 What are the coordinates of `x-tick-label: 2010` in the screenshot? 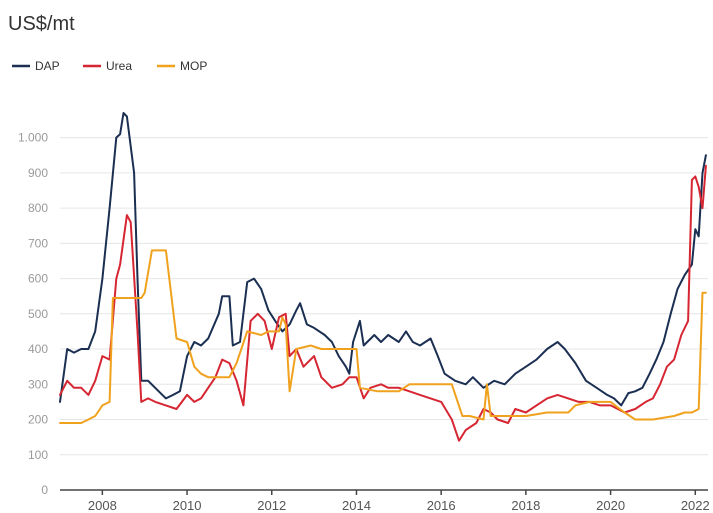 It's located at (187, 505).